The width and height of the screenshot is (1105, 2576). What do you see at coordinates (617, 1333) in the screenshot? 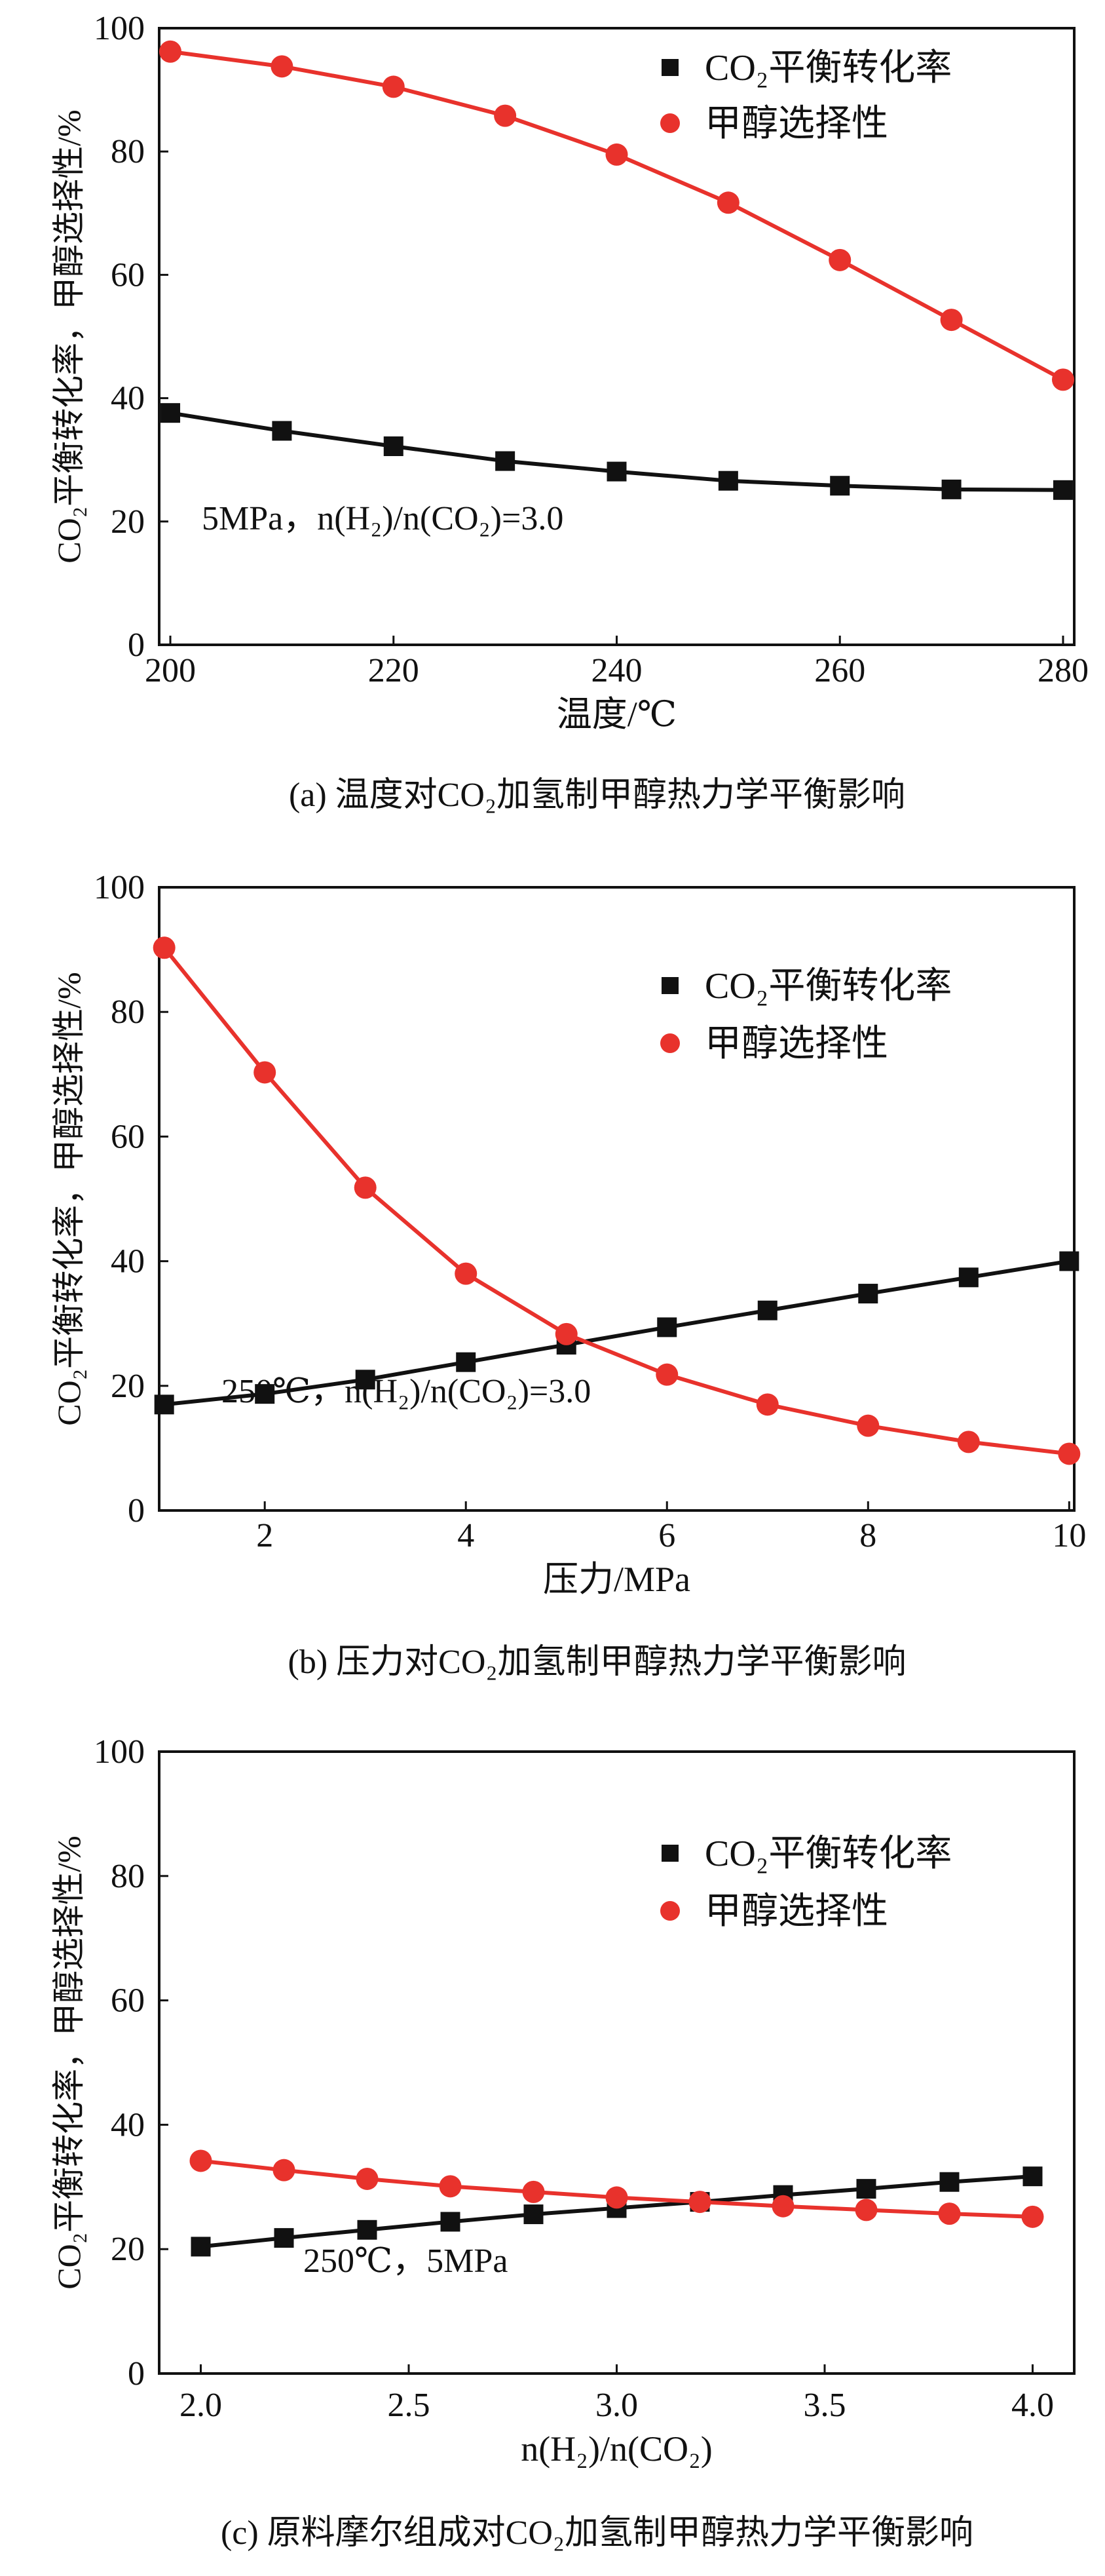
I see `series-line-conversion` at bounding box center [617, 1333].